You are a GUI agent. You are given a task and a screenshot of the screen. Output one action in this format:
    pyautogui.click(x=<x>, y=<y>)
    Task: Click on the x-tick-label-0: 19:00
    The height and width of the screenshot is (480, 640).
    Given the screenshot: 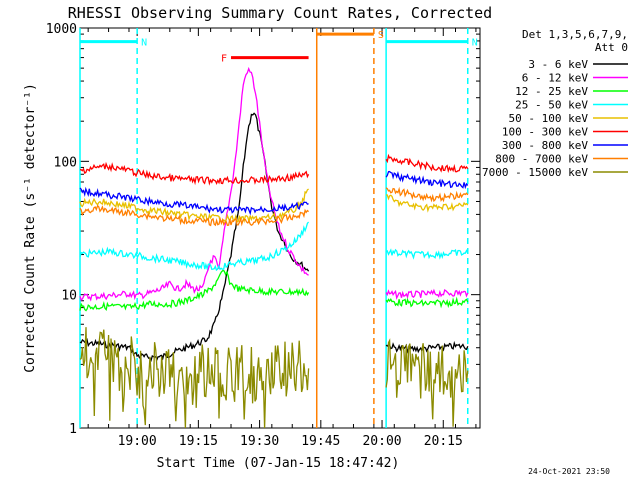 What is the action you would take?
    pyautogui.click(x=137, y=441)
    